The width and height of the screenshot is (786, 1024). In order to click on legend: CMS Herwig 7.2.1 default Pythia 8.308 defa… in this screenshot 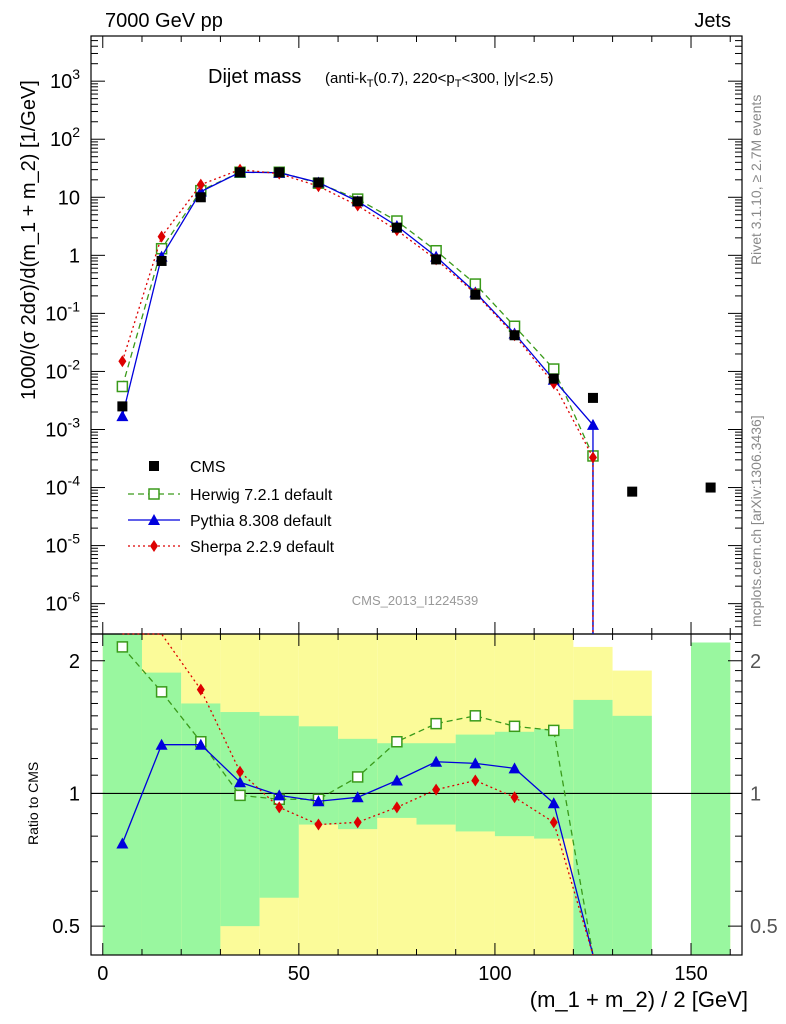, I will do `click(231, 507)`.